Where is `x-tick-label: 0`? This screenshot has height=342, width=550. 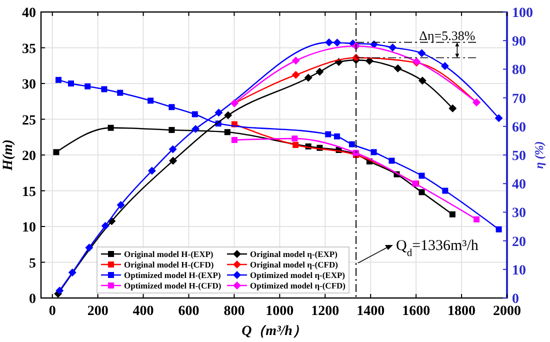 x-tick-label: 0 is located at coordinates (52, 311).